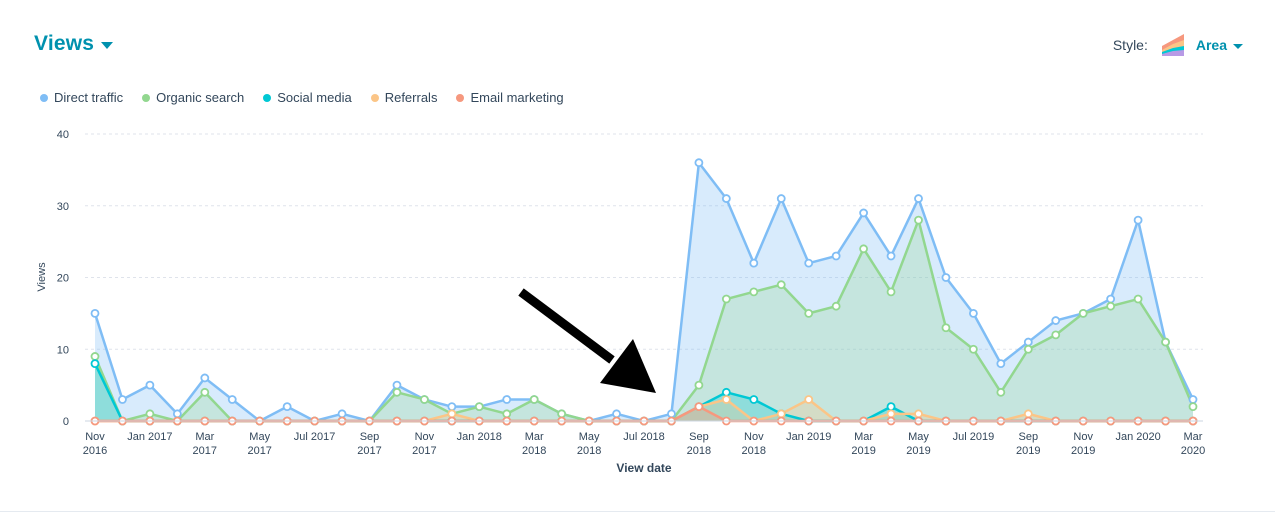 This screenshot has height=515, width=1275. I want to click on y-tick-label: 0, so click(66, 422).